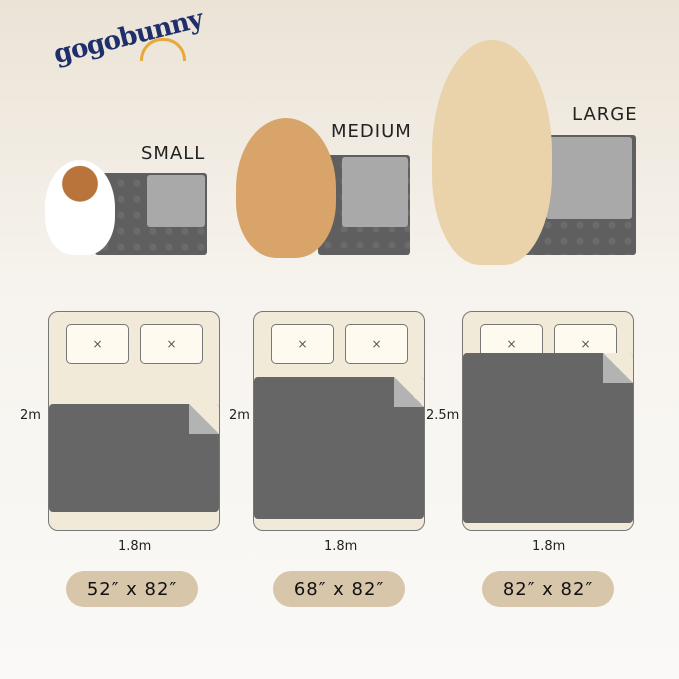 Image resolution: width=679 pixels, height=679 pixels. What do you see at coordinates (492, 152) in the screenshot?
I see `large-dog-image` at bounding box center [492, 152].